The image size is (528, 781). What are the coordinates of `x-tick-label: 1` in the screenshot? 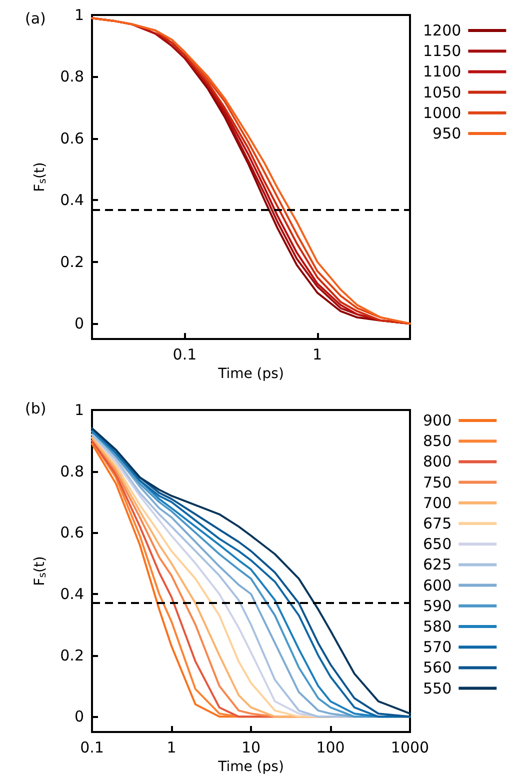 It's located at (171, 747).